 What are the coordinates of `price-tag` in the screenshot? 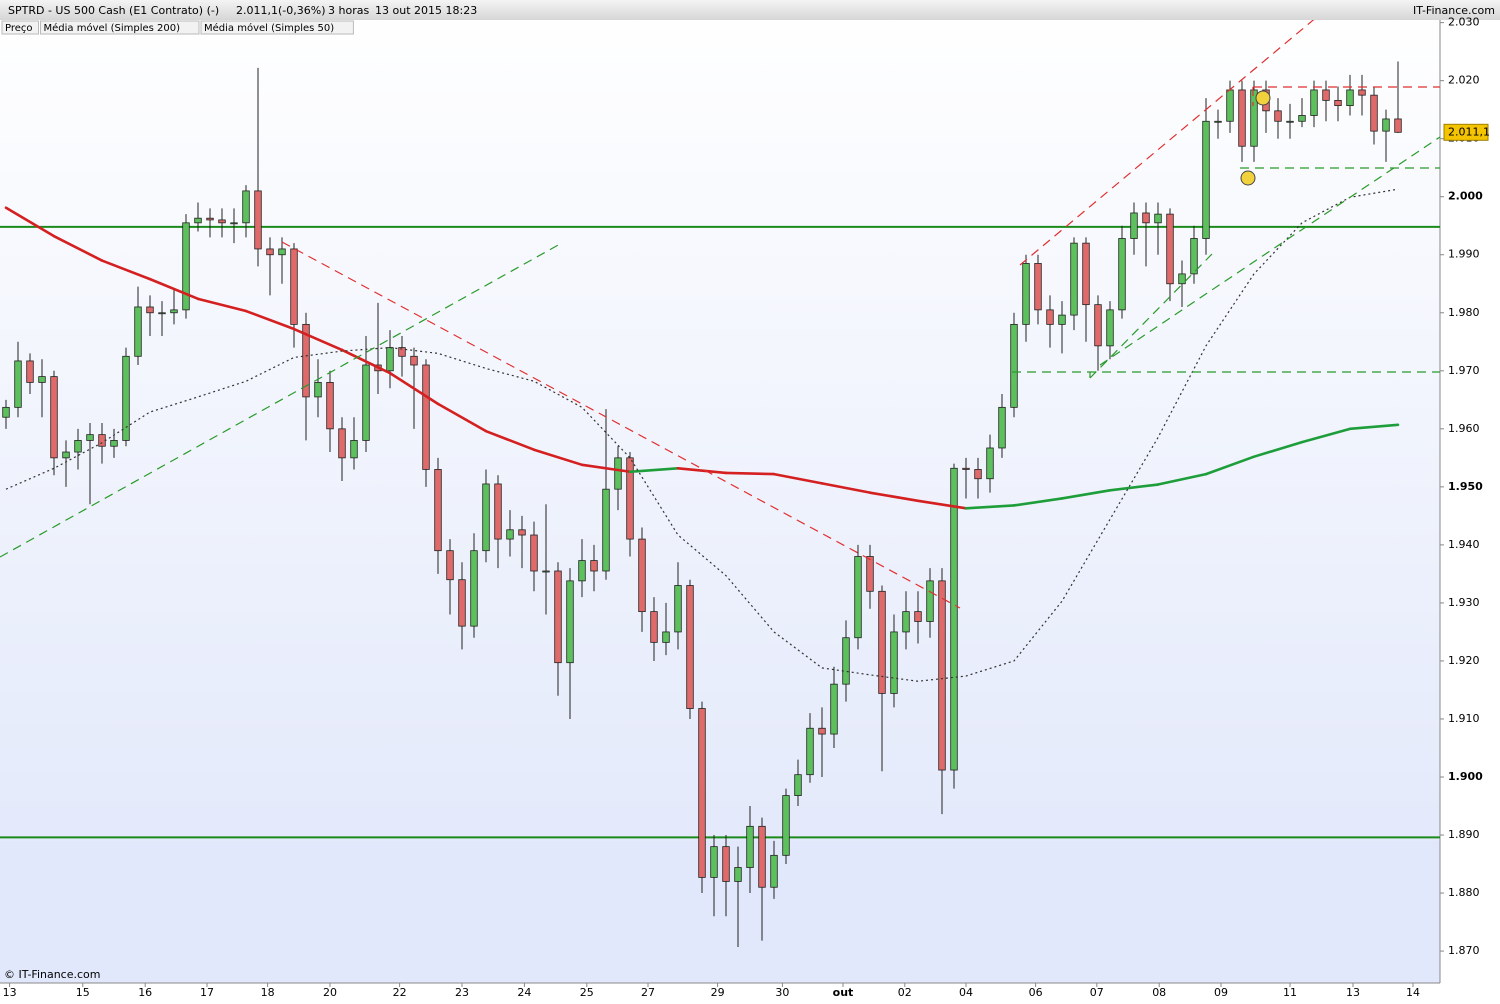 It's located at (1466, 132).